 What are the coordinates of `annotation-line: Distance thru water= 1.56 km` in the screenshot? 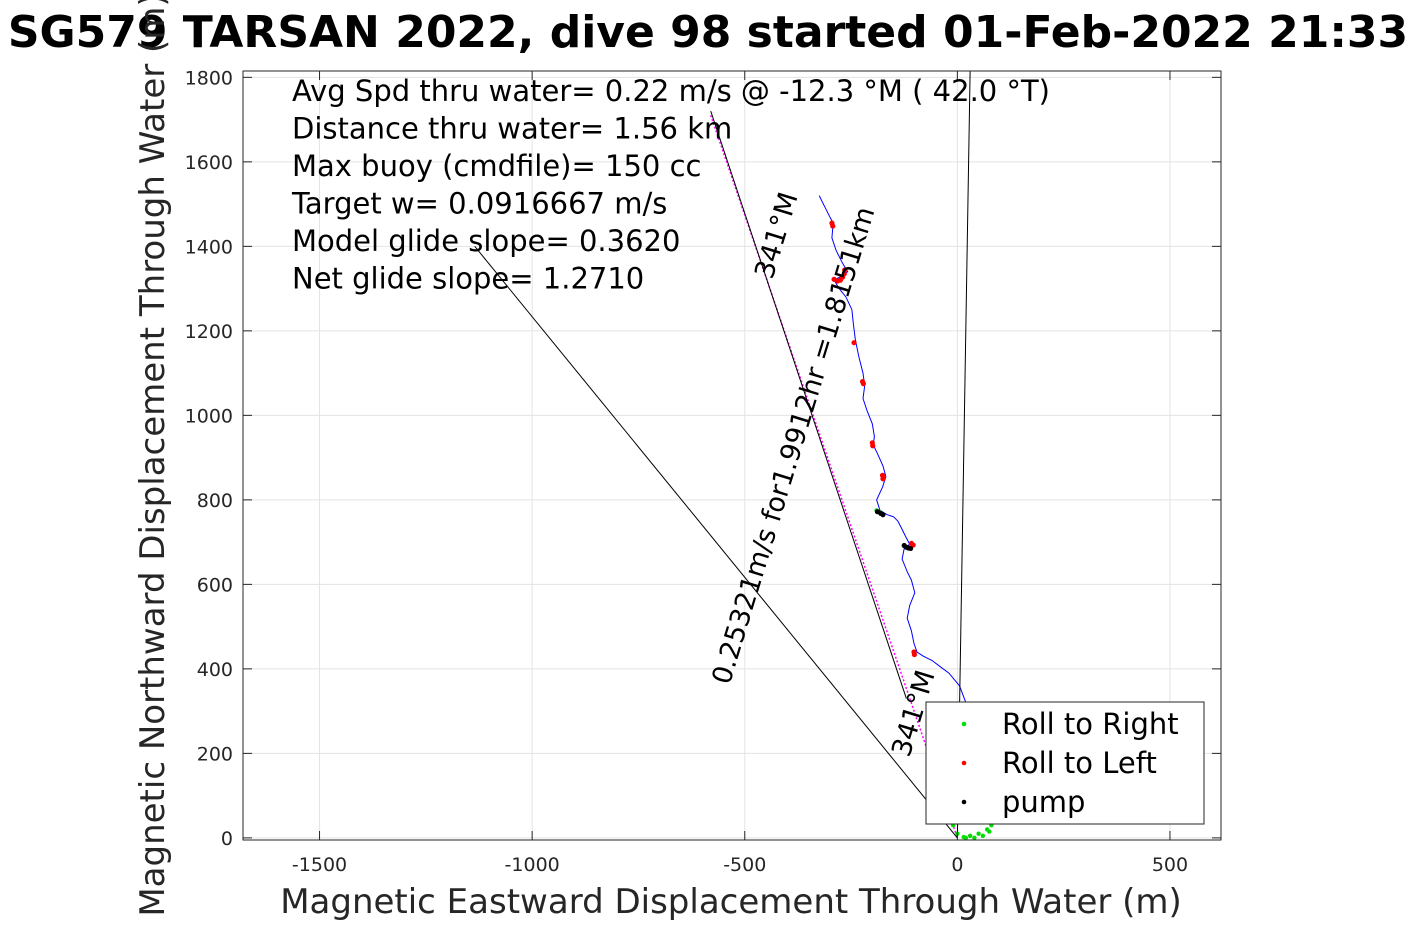 It's located at (512, 129).